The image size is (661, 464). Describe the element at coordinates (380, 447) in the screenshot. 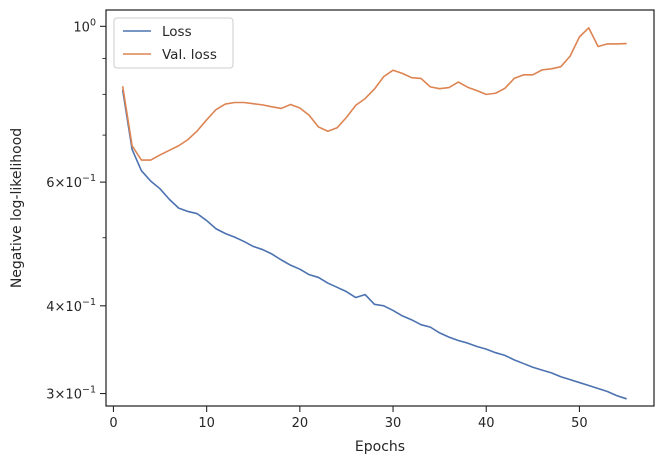

I see `x-axis-label: Epochs` at that location.